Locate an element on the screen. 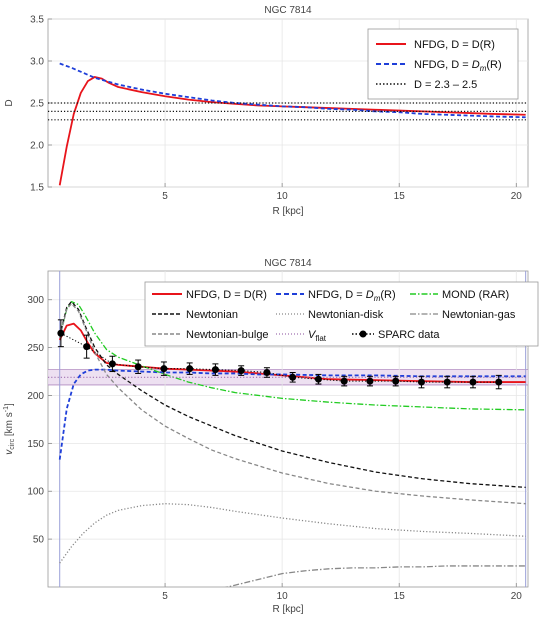 Image resolution: width=550 pixels, height=619 pixels. chart-bottom-title: NGC 7814 is located at coordinates (288, 263).